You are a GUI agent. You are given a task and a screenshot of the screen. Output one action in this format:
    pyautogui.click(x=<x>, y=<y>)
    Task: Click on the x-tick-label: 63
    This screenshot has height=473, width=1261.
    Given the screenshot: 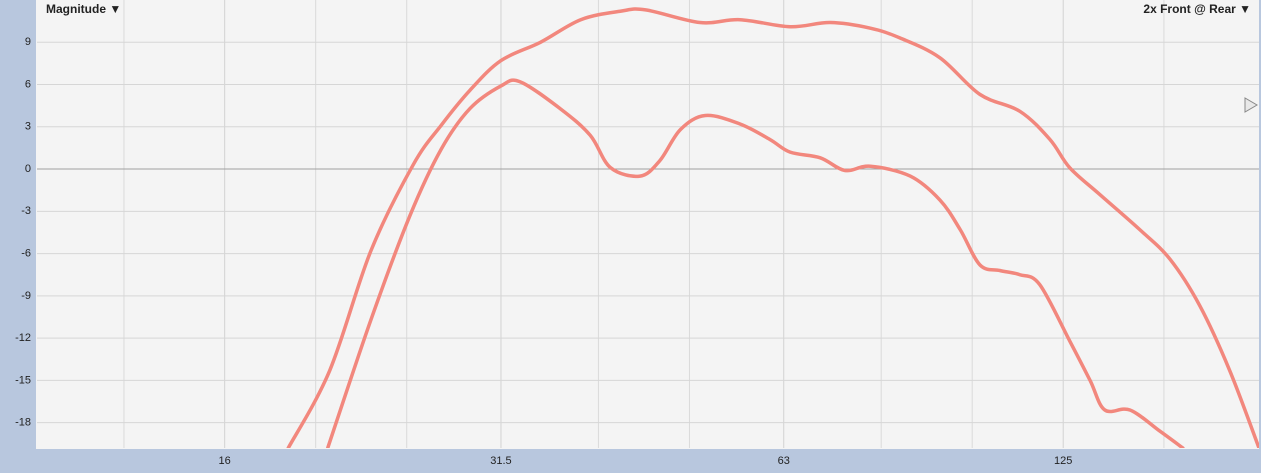 What is the action you would take?
    pyautogui.click(x=784, y=461)
    